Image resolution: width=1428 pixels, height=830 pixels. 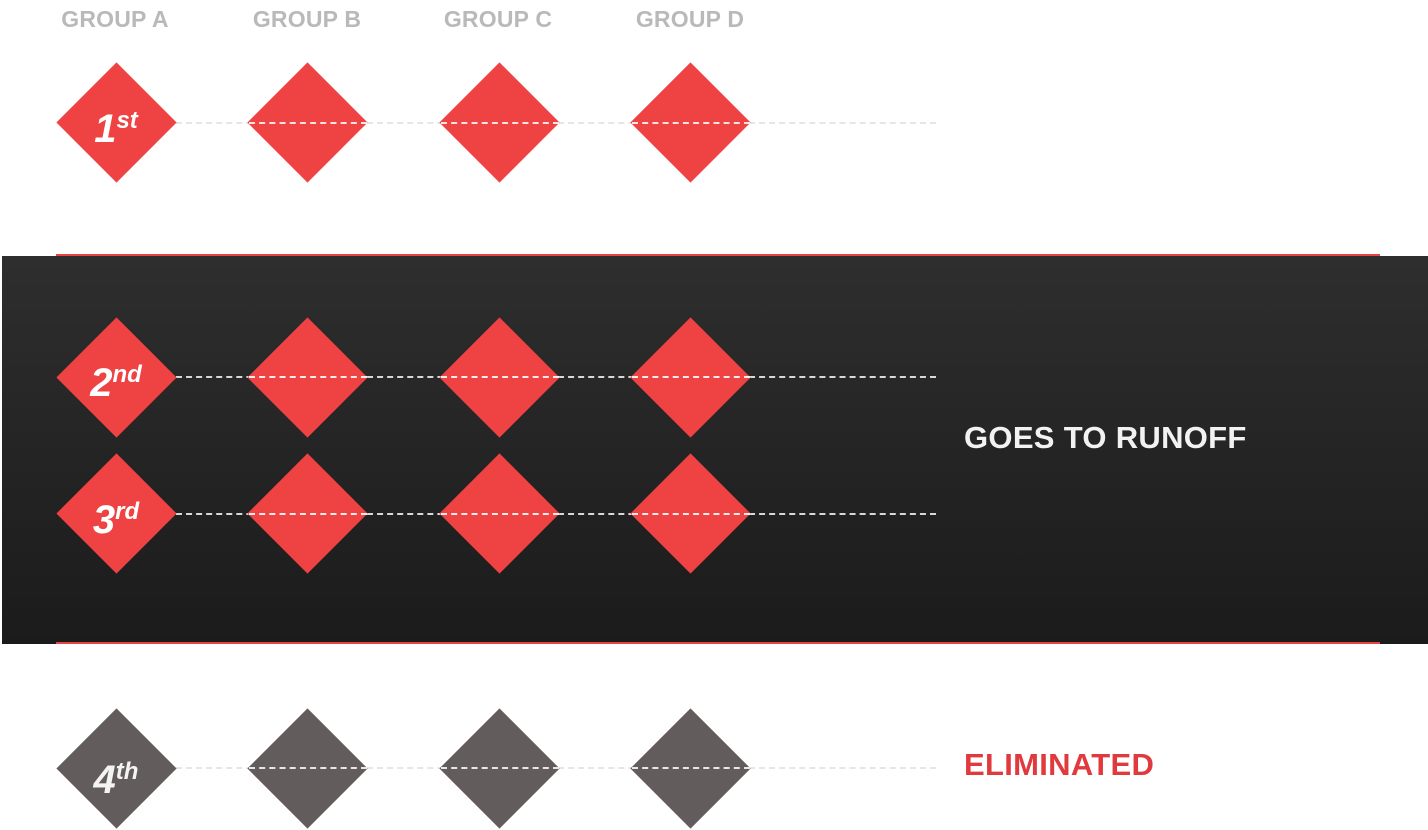 I want to click on rank-suffix: st, so click(x=127, y=120).